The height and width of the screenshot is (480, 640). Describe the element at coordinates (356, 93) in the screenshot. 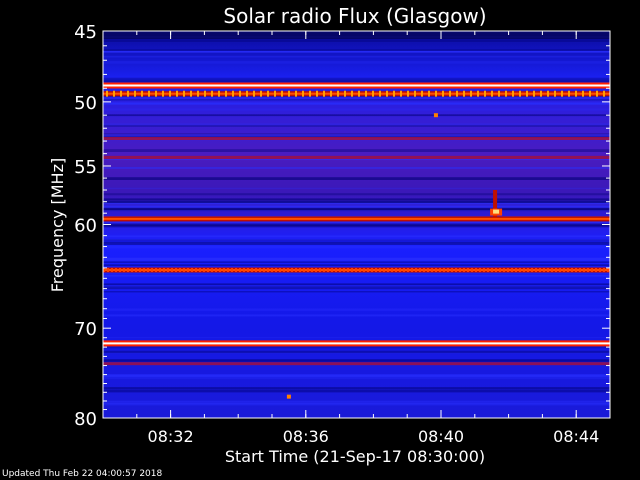

I see `band-49.4-mhz` at that location.